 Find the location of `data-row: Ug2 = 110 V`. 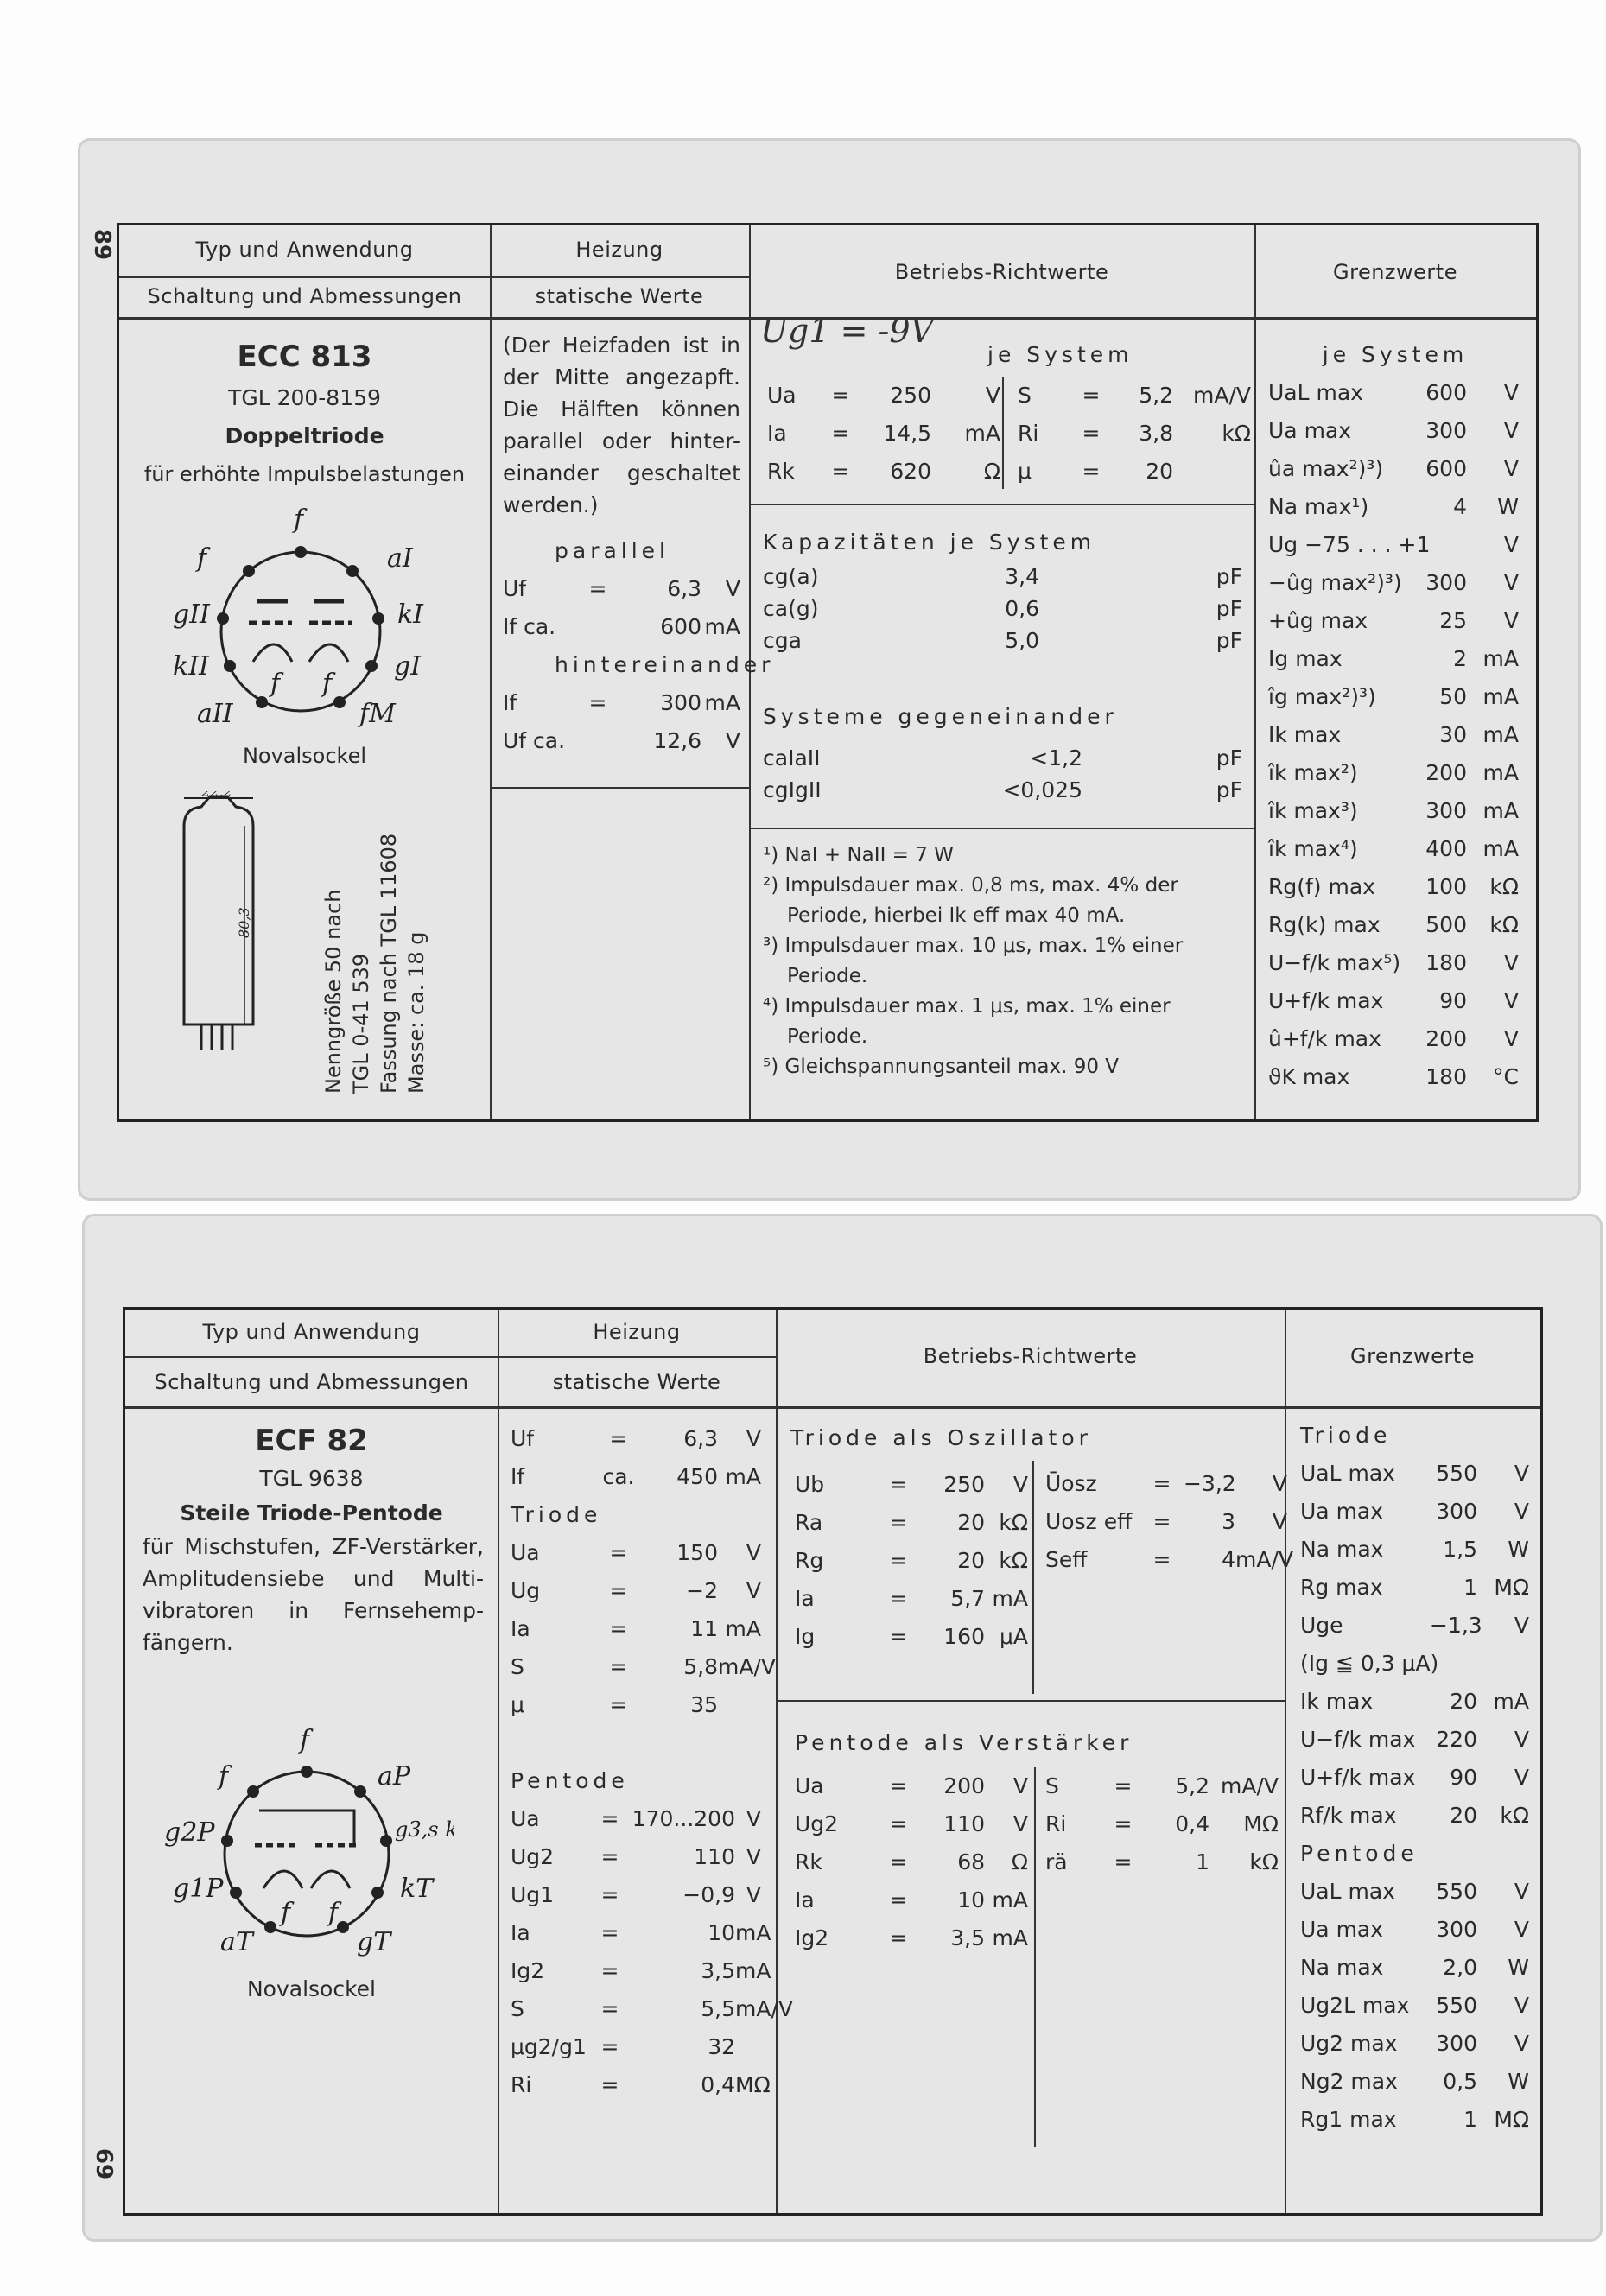

data-row: Ug2 = 110 V is located at coordinates (637, 1857).